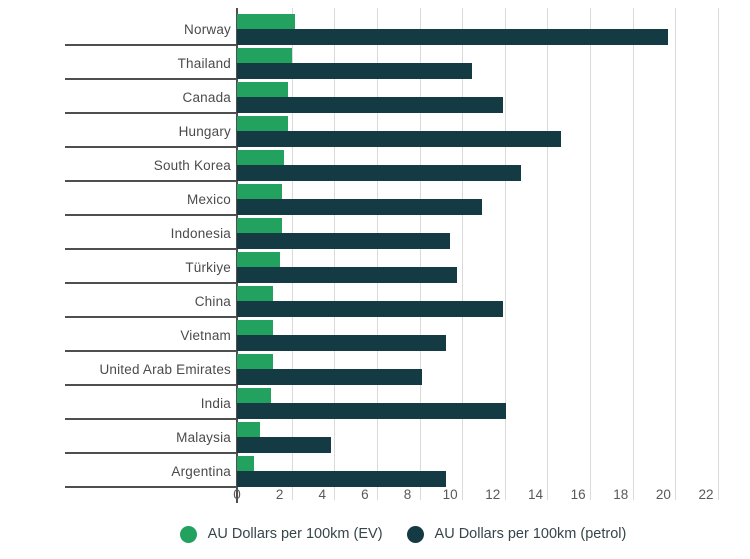  What do you see at coordinates (201, 471) in the screenshot?
I see `country-label: Argentina` at bounding box center [201, 471].